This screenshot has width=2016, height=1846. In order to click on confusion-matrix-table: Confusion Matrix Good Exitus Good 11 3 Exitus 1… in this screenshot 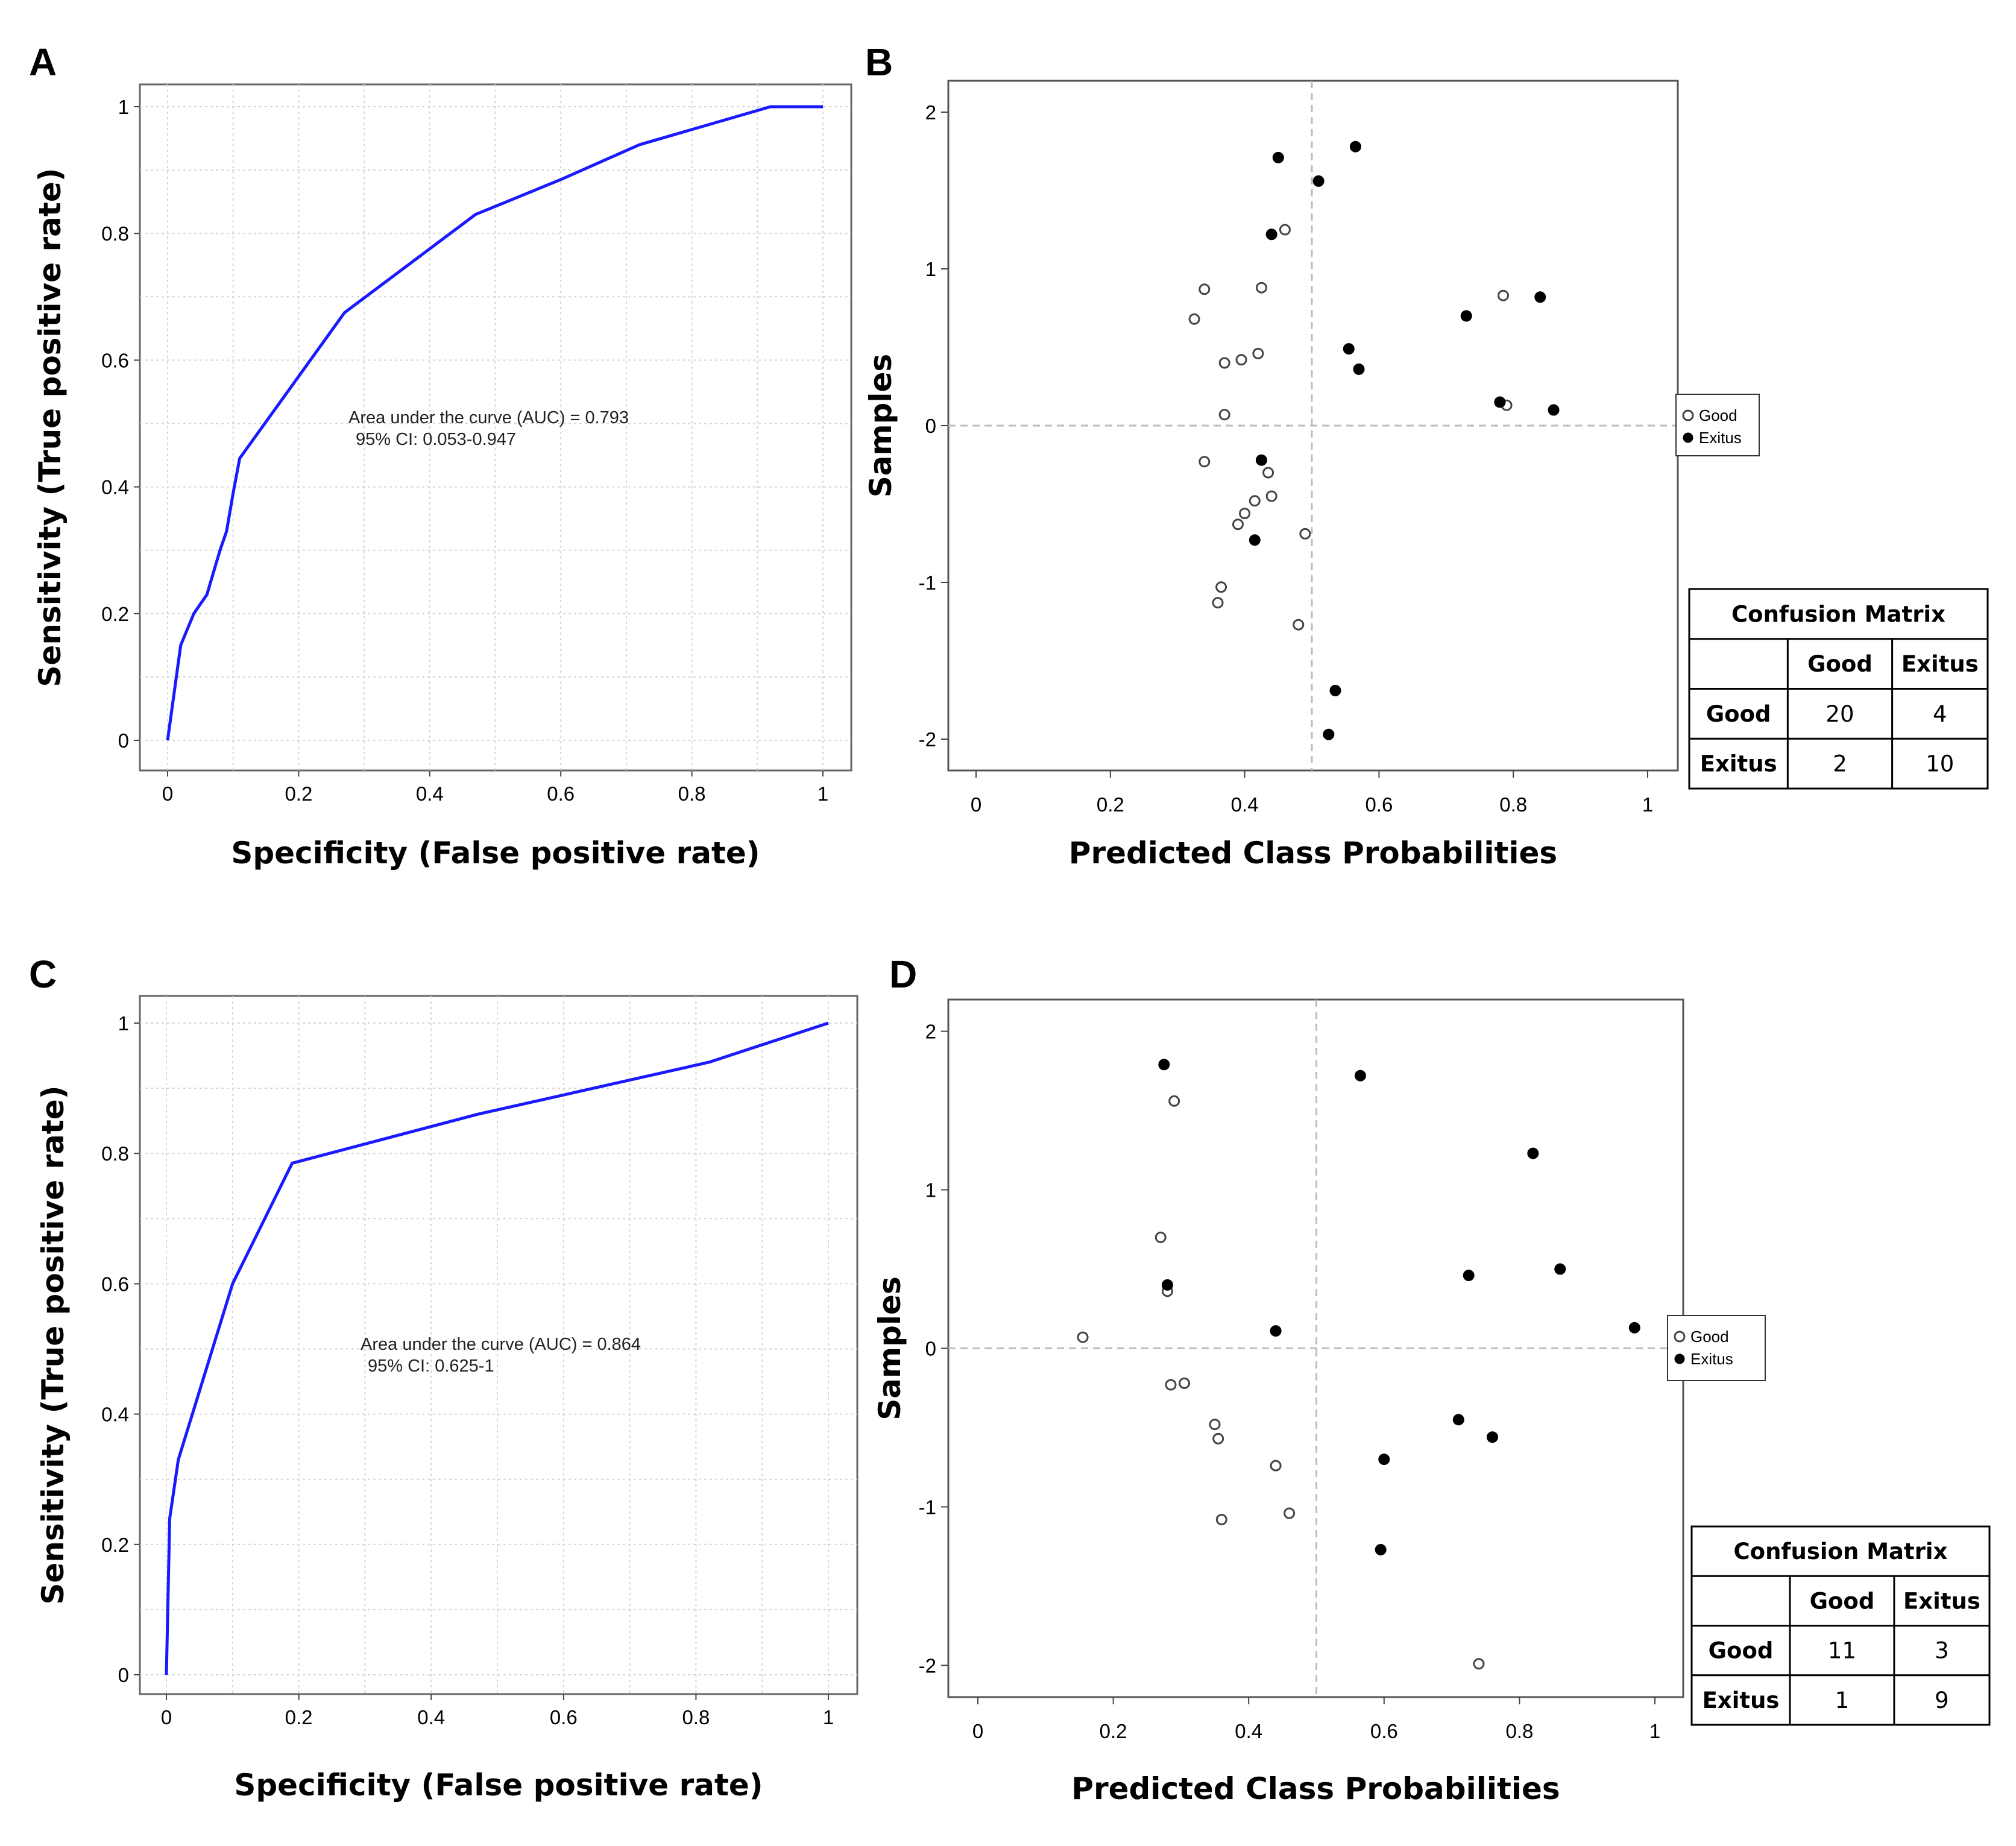, I will do `click(1841, 1625)`.